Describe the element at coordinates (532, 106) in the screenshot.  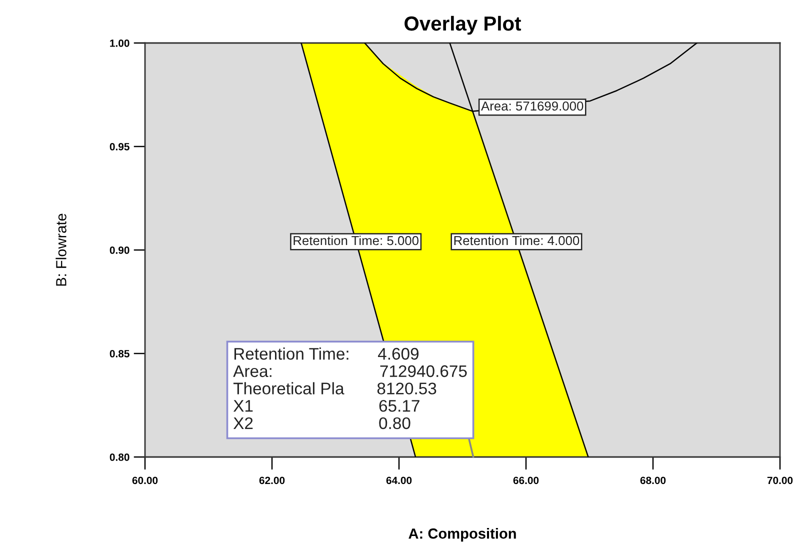
I see `annotation: Area: 571699.000` at that location.